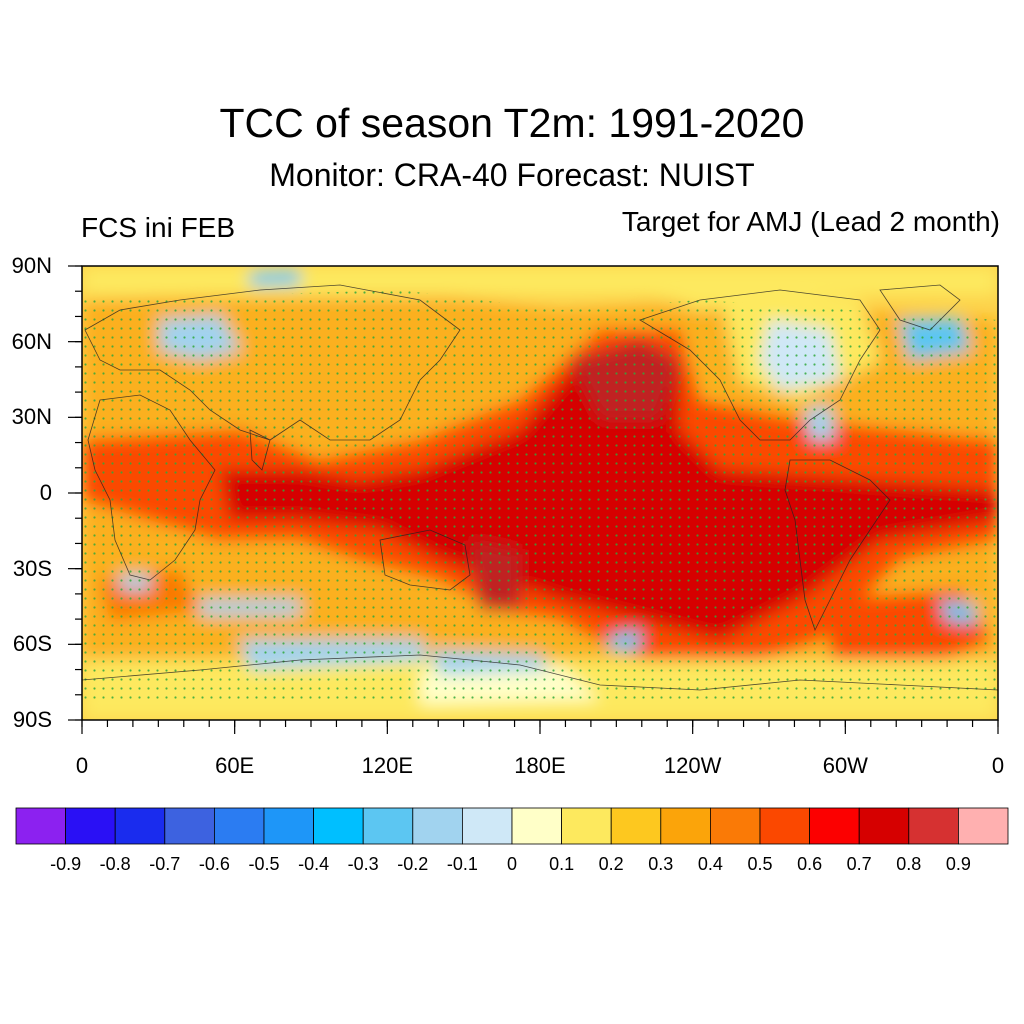 This screenshot has width=1024, height=1024. Describe the element at coordinates (363, 864) in the screenshot. I see `colorbar-label: -0.3` at that location.